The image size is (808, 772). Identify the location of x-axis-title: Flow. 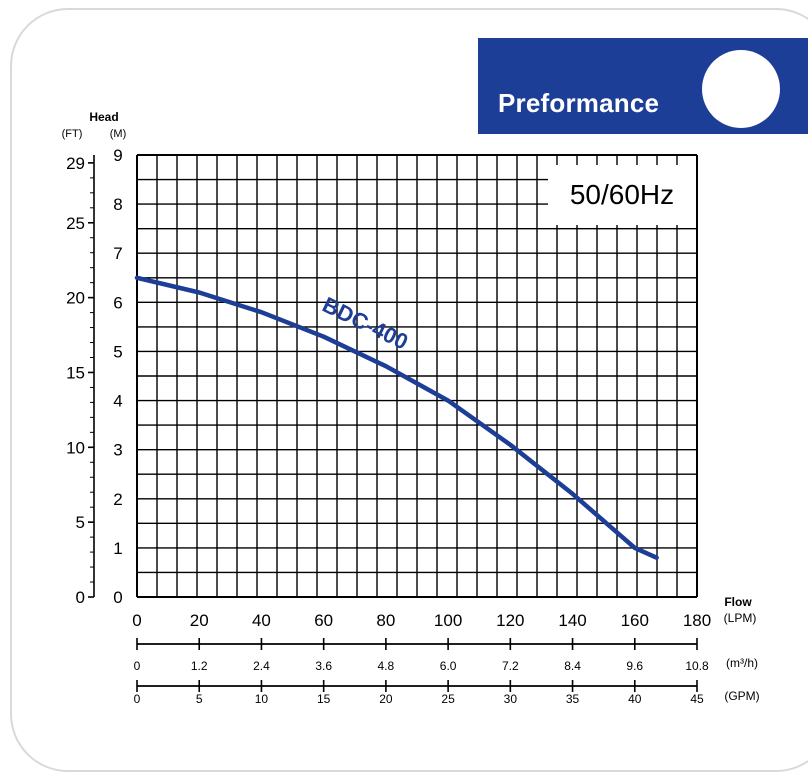
(738, 602).